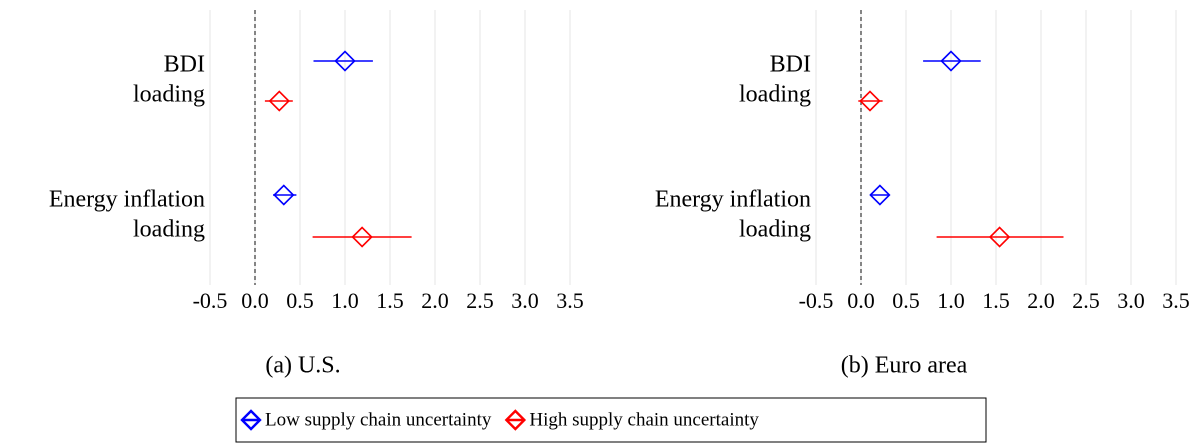 The image size is (1200, 446). I want to click on legend-label: Low supply chain uncertainty, so click(378, 419).